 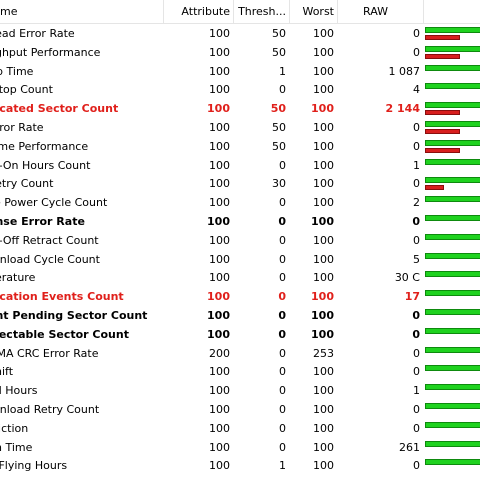 What do you see at coordinates (240, 203) in the screenshot?
I see `table-row: ce Power Cycle Count 100 0 100 2` at bounding box center [240, 203].